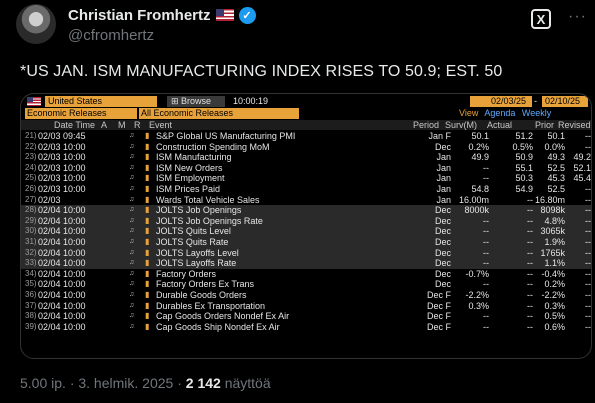 The height and width of the screenshot is (403, 595). What do you see at coordinates (62, 146) in the screenshot?
I see `row-datetime: 02/03 10:00` at bounding box center [62, 146].